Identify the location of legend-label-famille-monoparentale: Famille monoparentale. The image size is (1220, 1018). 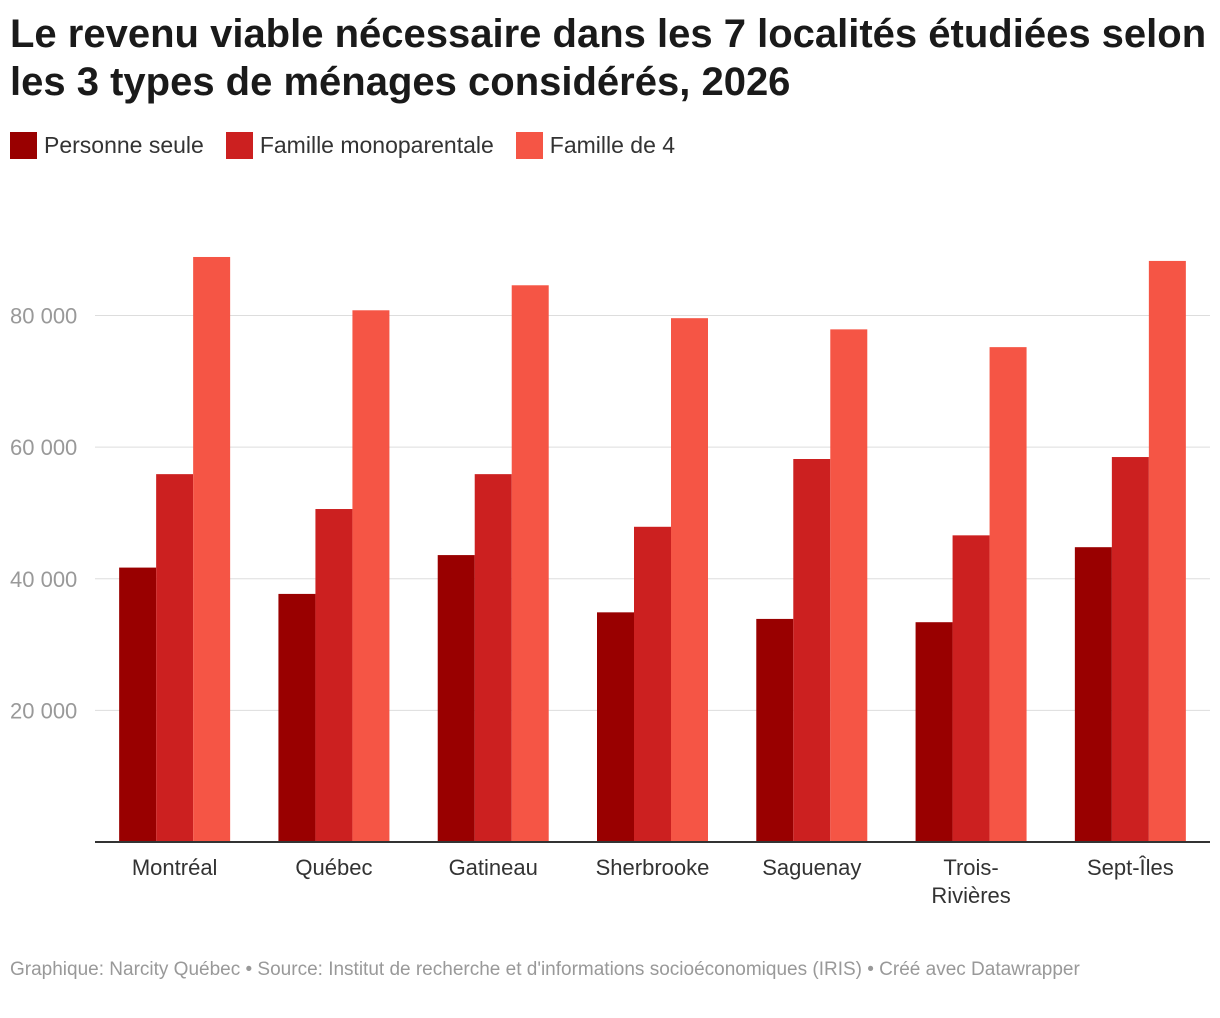
(376, 145).